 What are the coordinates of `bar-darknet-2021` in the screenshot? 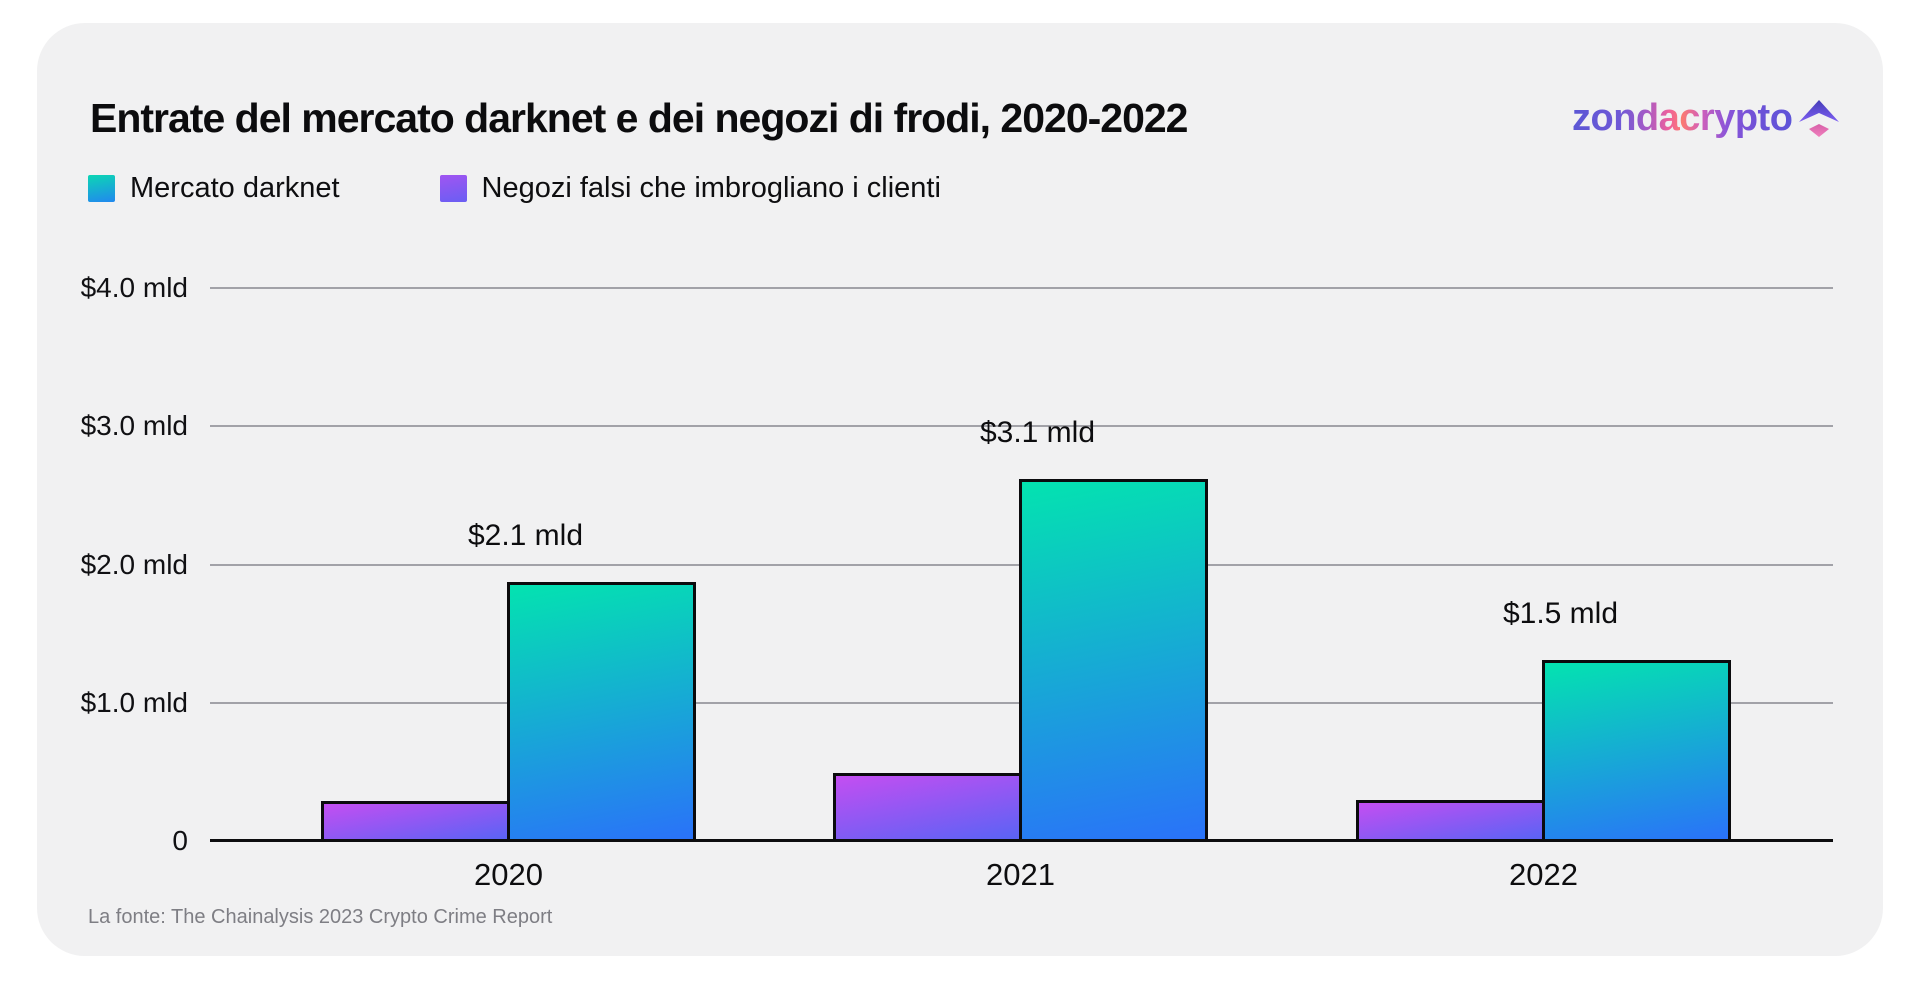 It's located at (1113, 660).